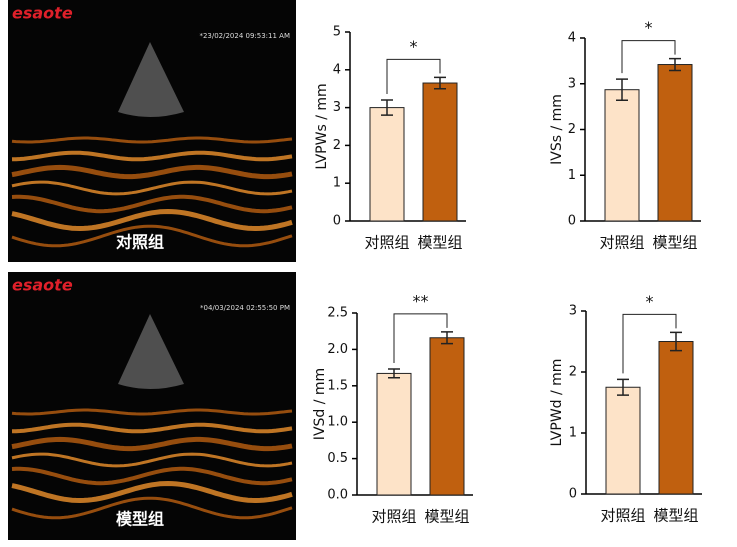 The width and height of the screenshot is (737, 547). I want to click on y-axis-label: LVPWs / mm, so click(322, 126).